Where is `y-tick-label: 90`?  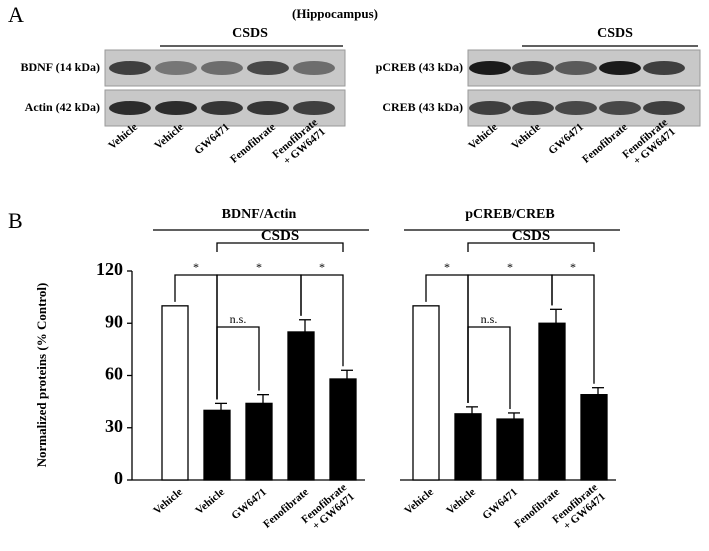 y-tick-label: 90 is located at coordinates (114, 321).